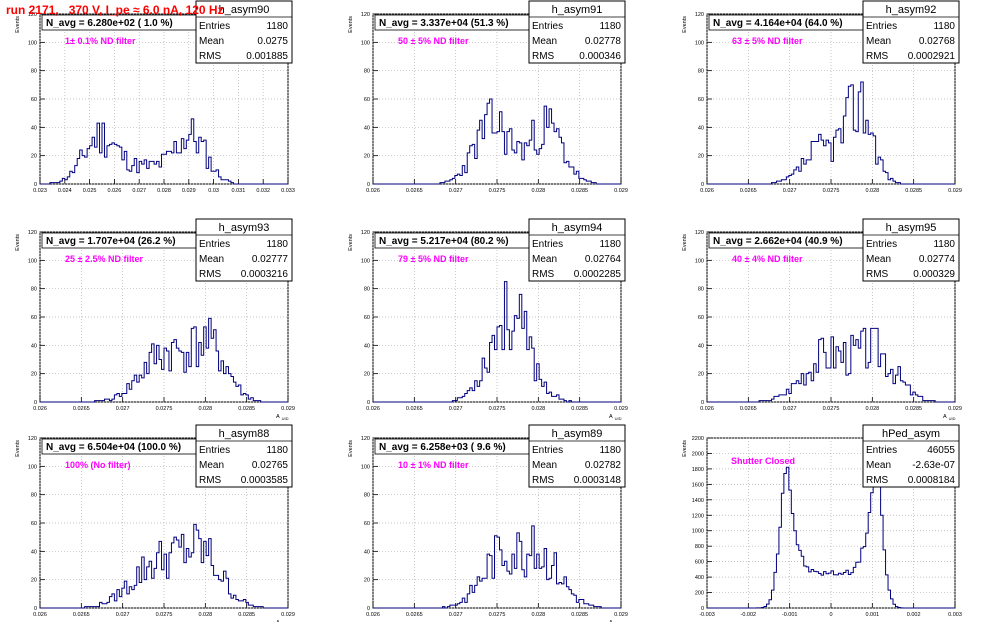  What do you see at coordinates (778, 23) in the screenshot?
I see `navg-label: N_avg = 4.164e+04 (64.0 %)` at bounding box center [778, 23].